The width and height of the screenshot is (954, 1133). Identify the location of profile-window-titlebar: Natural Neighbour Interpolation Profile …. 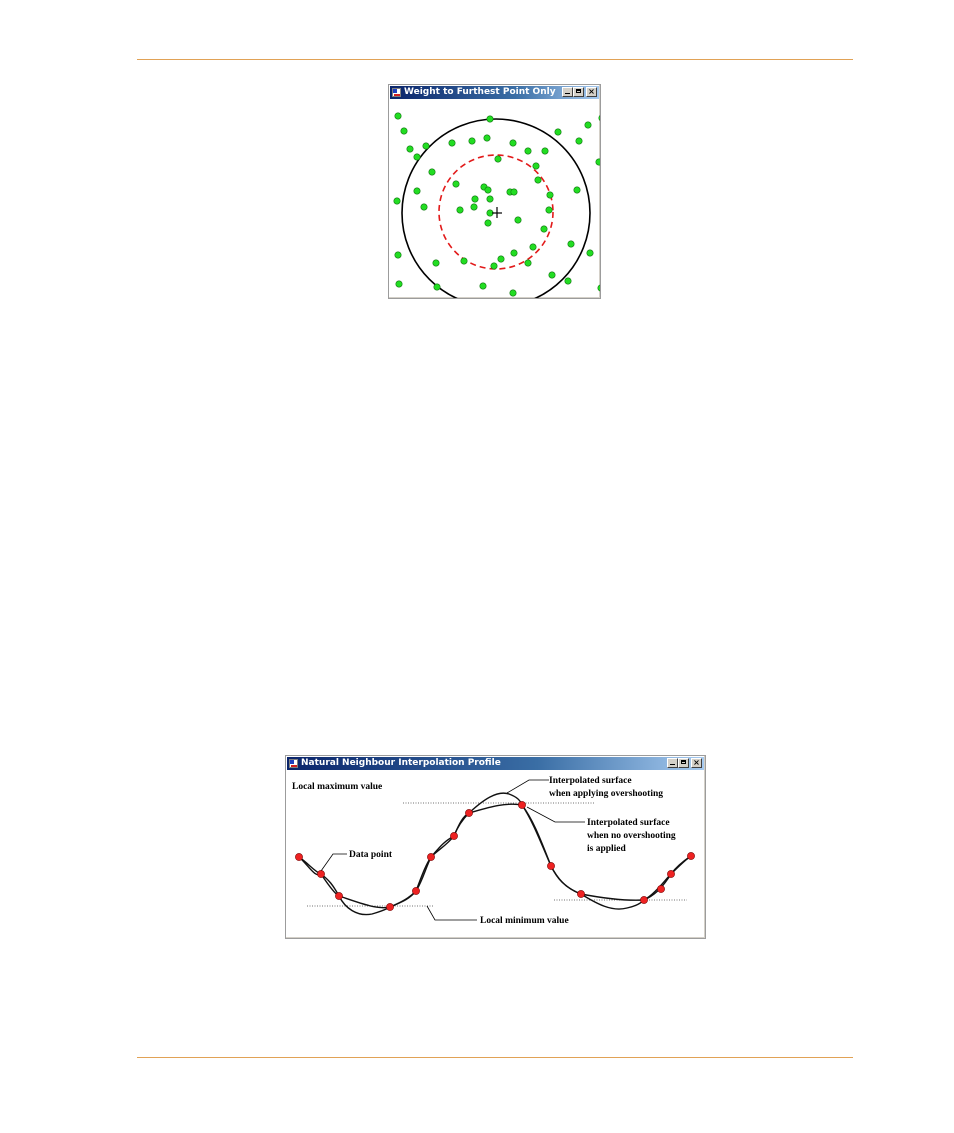
(495, 763).